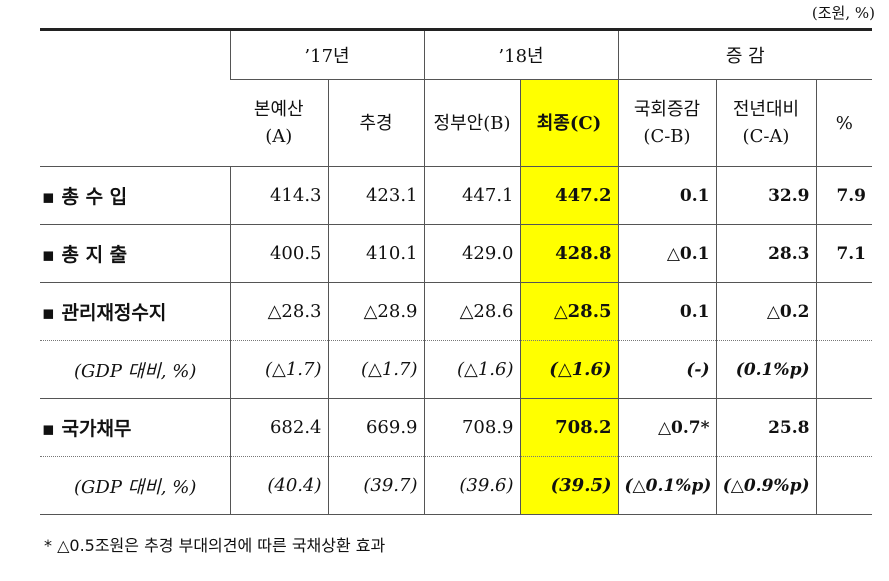 This screenshot has width=889, height=581. I want to click on table-cell: △28.3, so click(278, 311).